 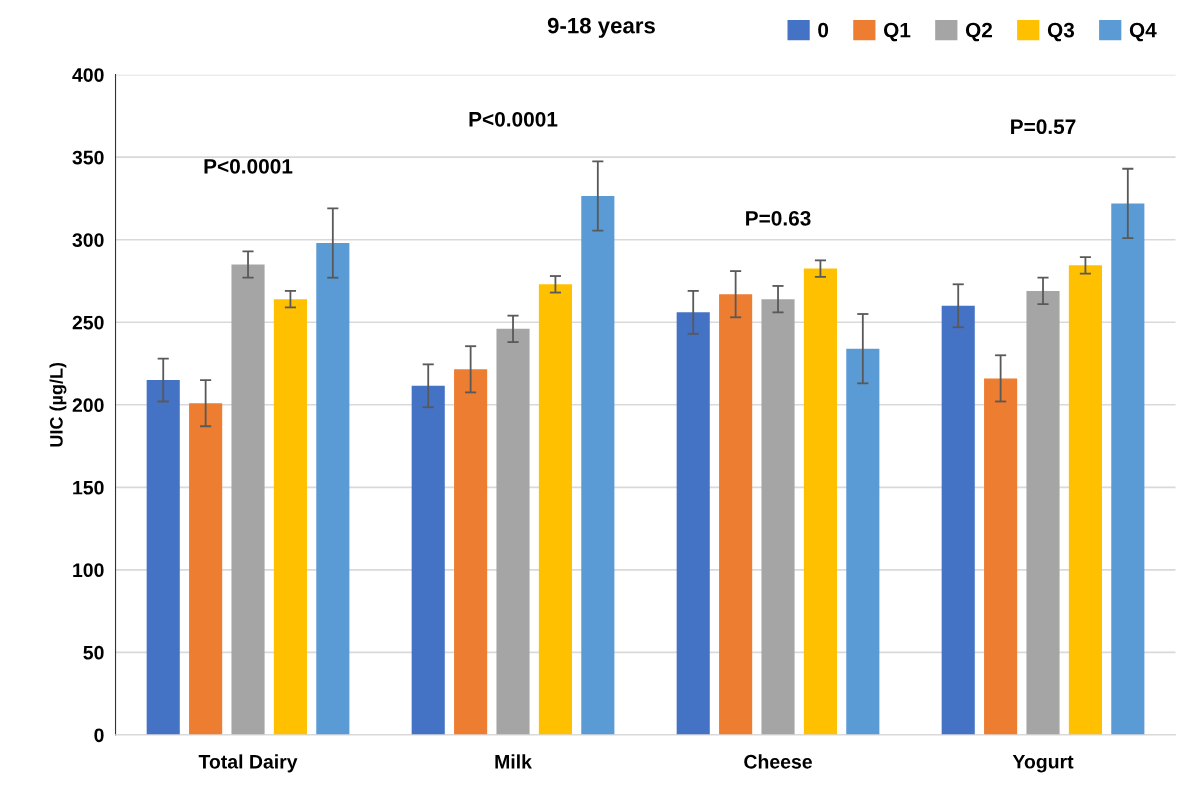 What do you see at coordinates (1043, 763) in the screenshot?
I see `x-tick-label: Yogurt` at bounding box center [1043, 763].